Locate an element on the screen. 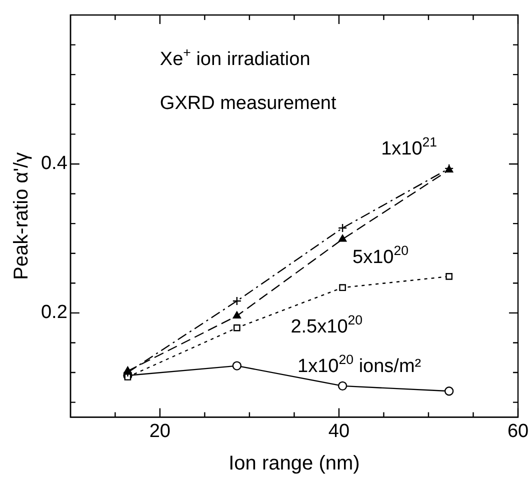 The height and width of the screenshot is (482, 532). y-axis-title: Peak-ratio α'/γ is located at coordinates (21, 216).